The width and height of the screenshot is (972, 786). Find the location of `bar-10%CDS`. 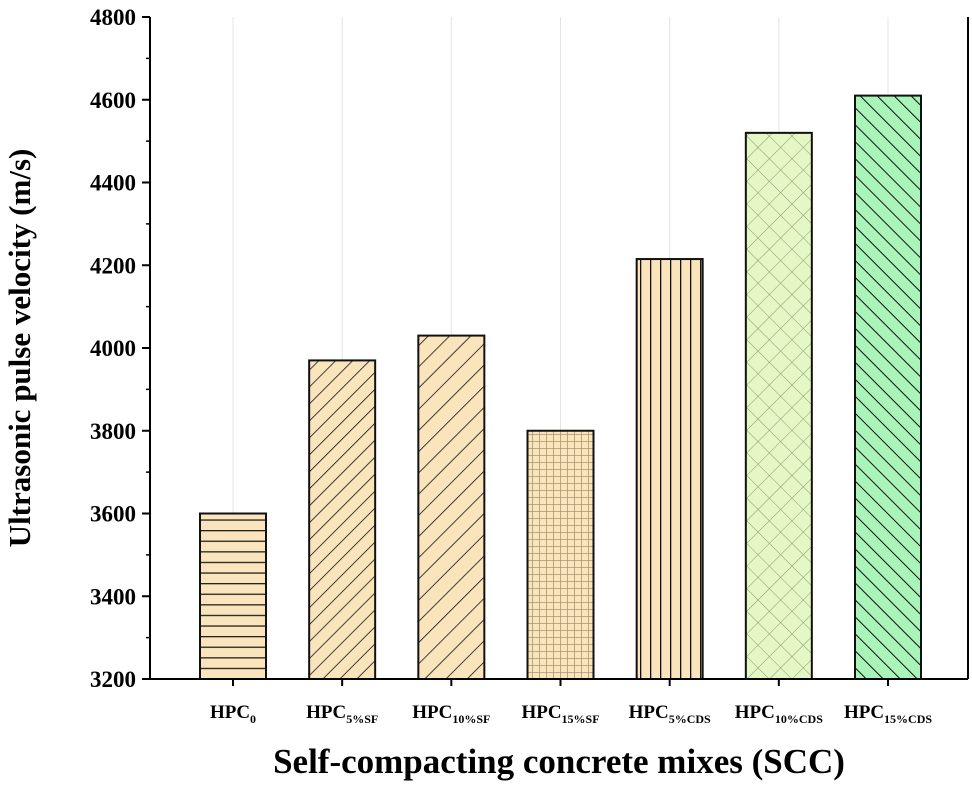

bar-10%CDS is located at coordinates (778, 406).